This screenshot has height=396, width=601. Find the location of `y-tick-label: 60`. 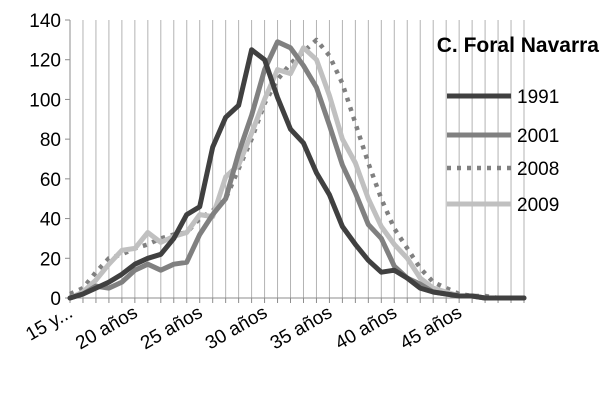

y-tick-label: 60 is located at coordinates (50, 180).